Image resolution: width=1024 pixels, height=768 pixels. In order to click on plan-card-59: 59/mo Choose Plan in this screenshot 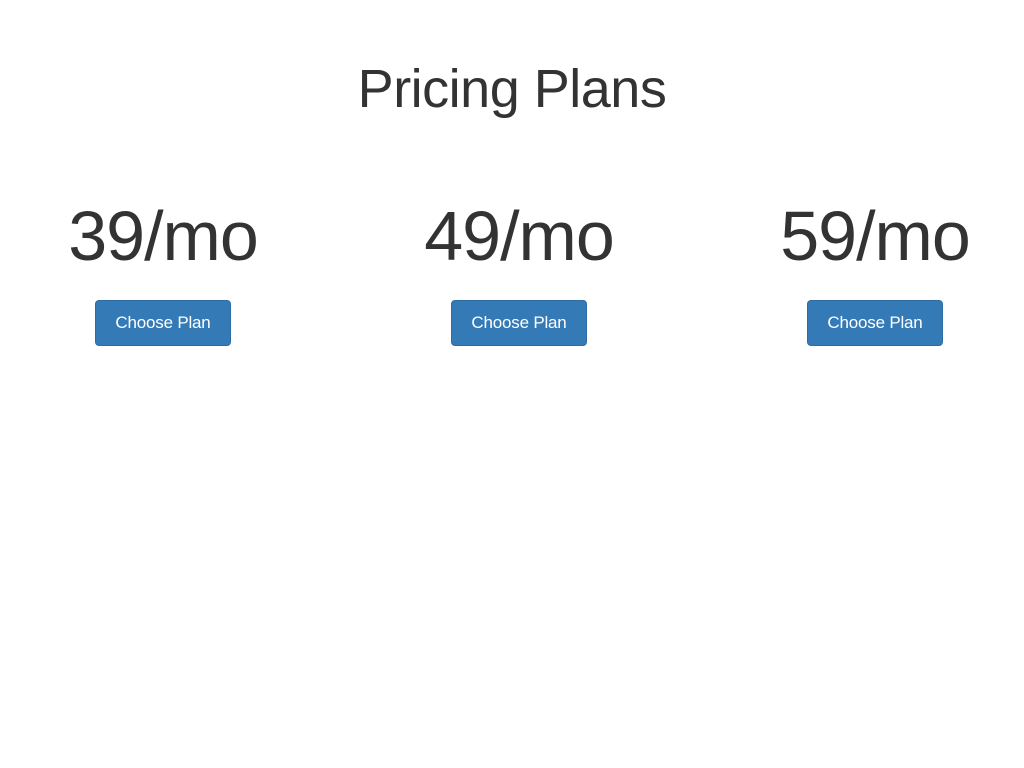, I will do `click(869, 269)`.